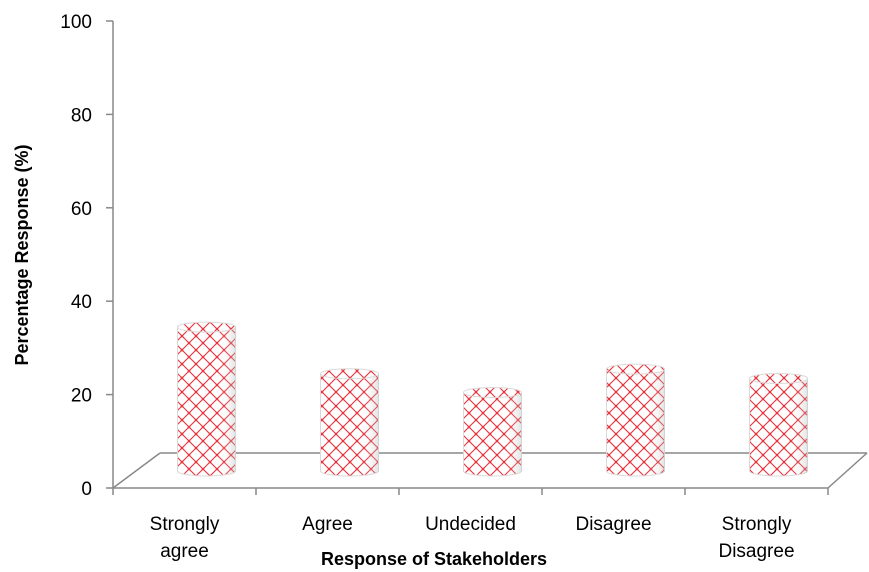 This screenshot has width=869, height=572. What do you see at coordinates (136, 470) in the screenshot?
I see `floor-left-edge` at bounding box center [136, 470].